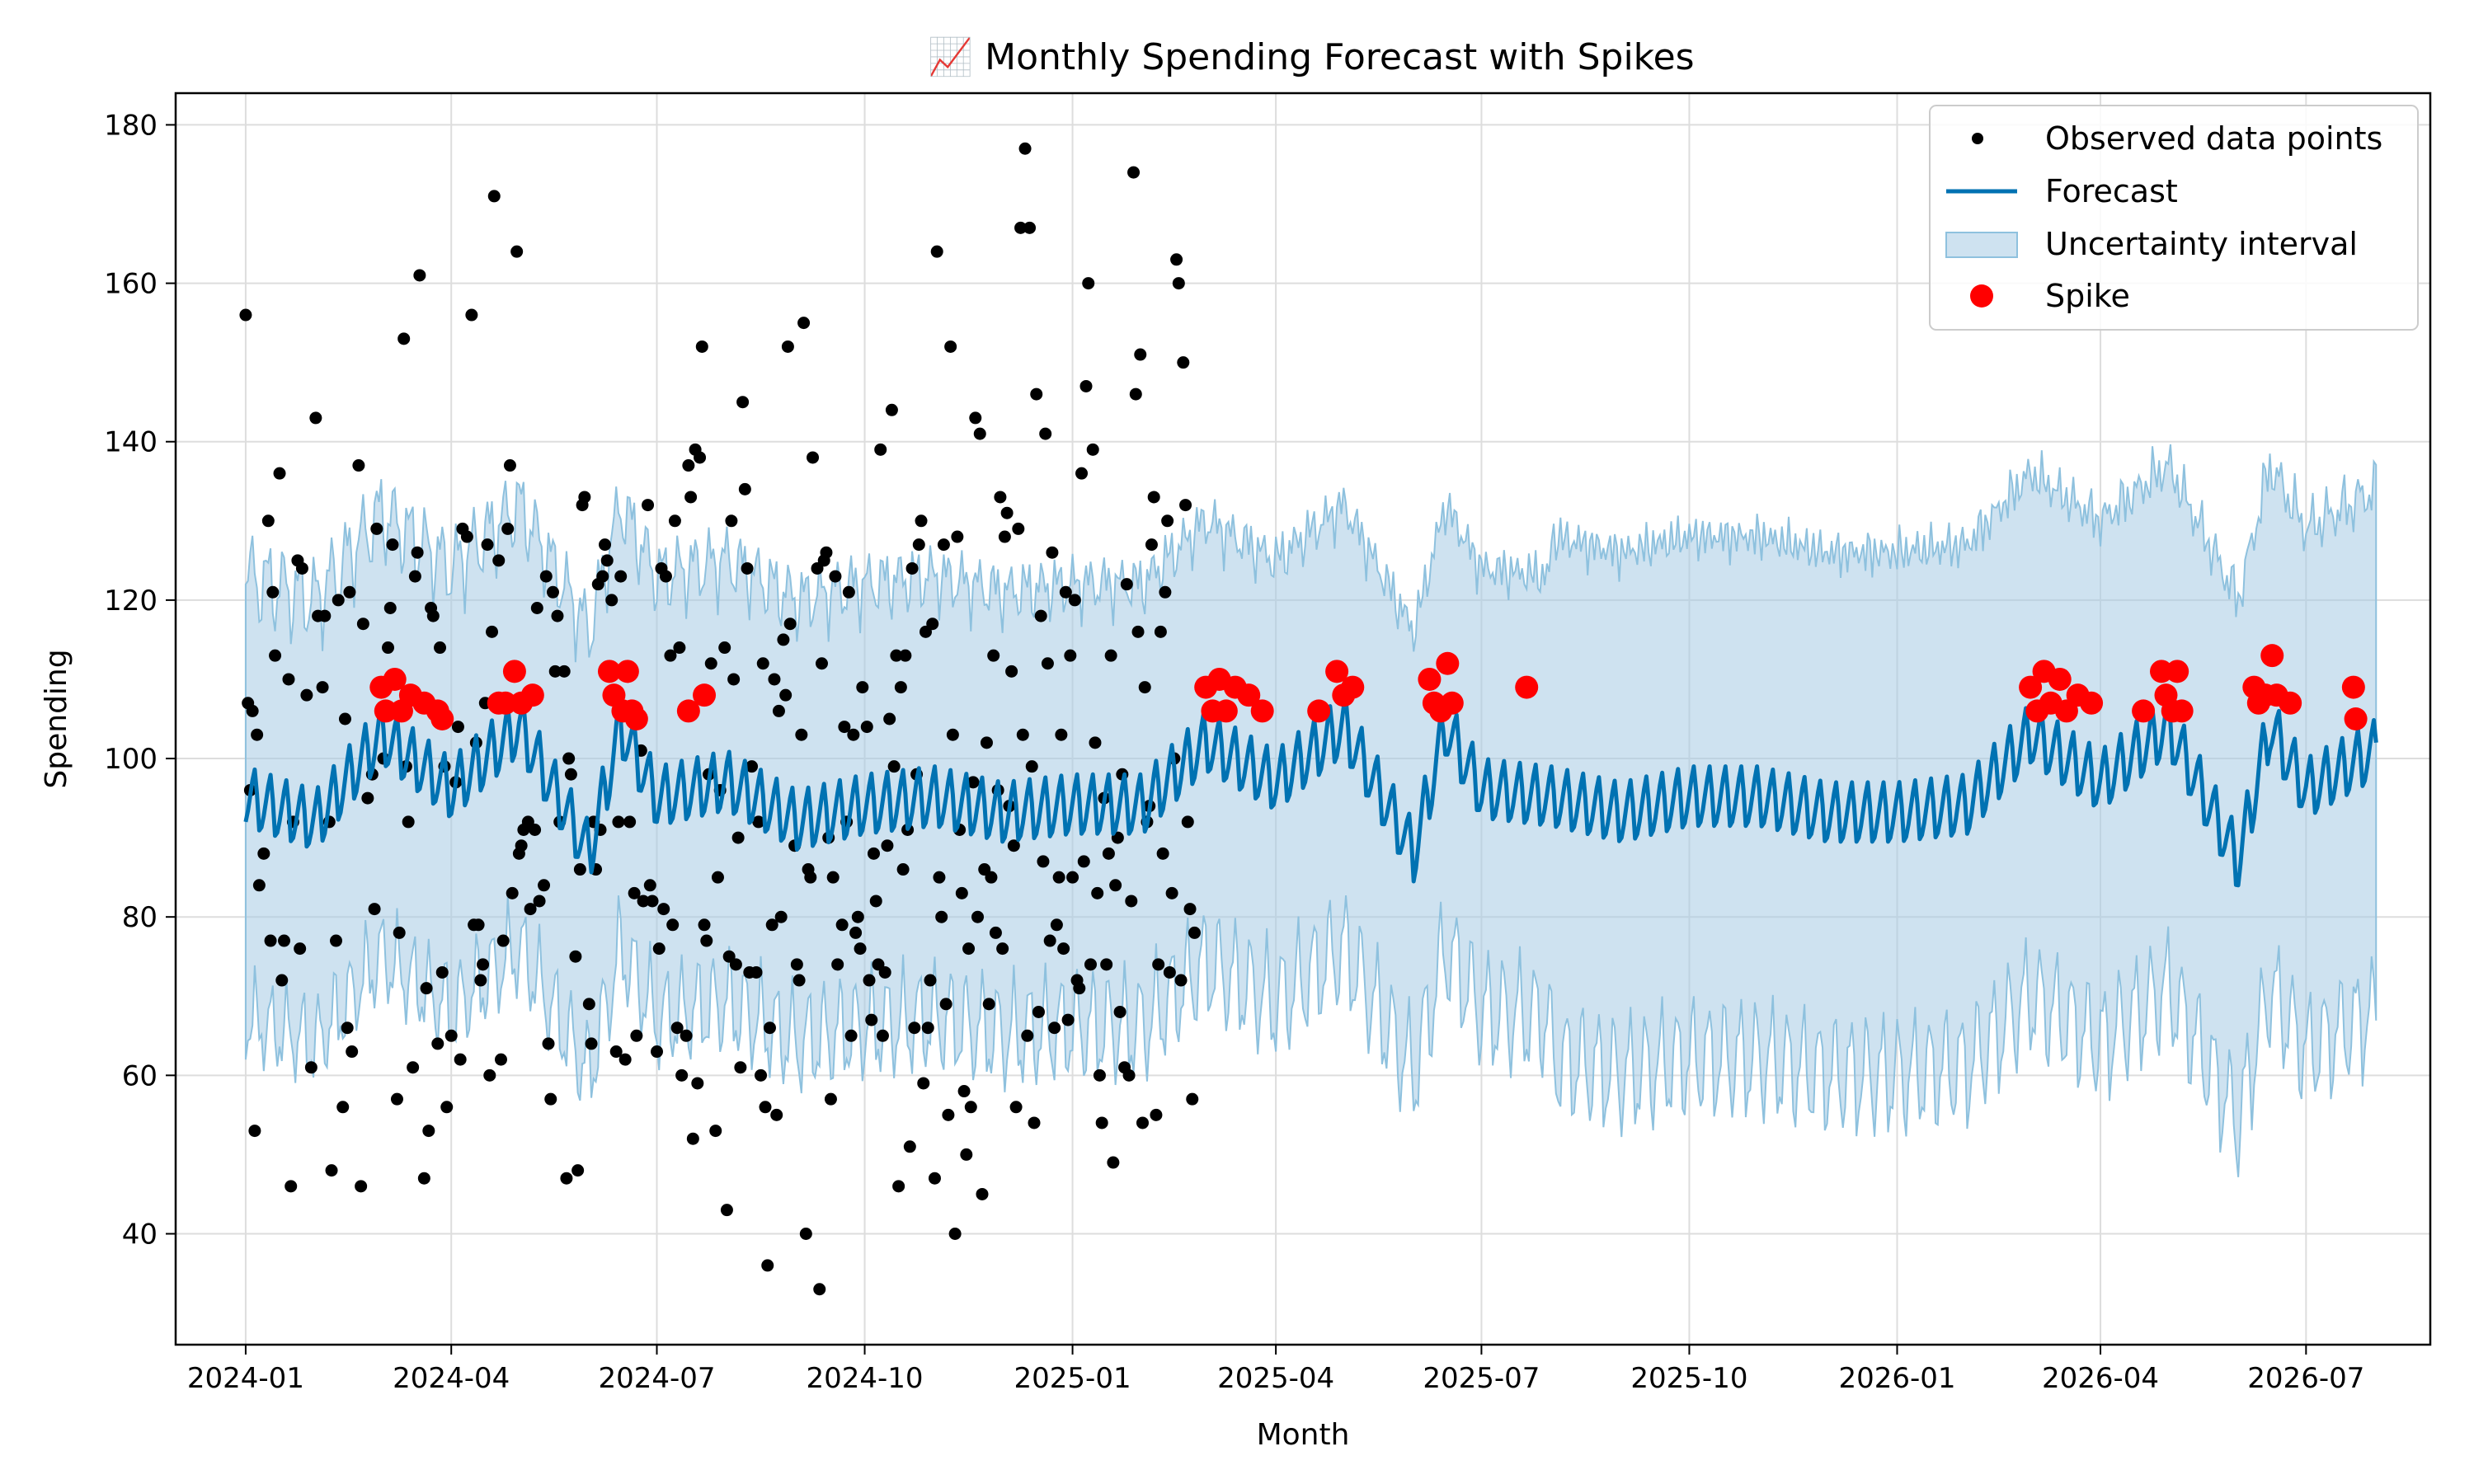 The height and width of the screenshot is (1484, 2474). Describe the element at coordinates (1977, 138) in the screenshot. I see `legend-observed-marker` at that location.